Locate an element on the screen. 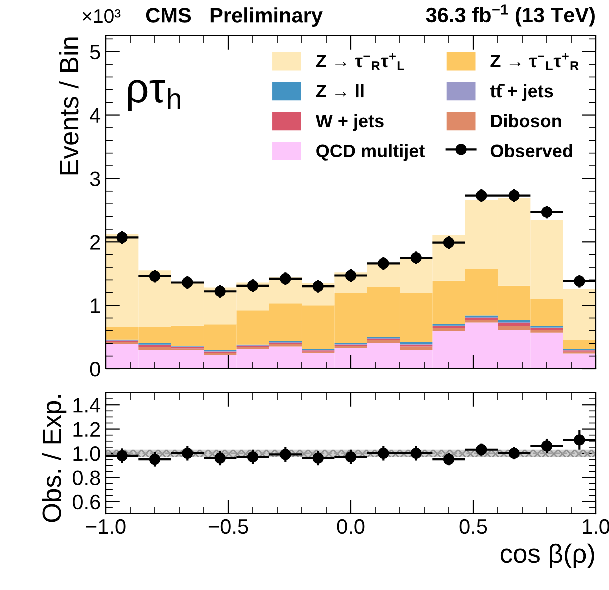 The image size is (609, 590). legend-label: tt̄ + jets is located at coordinates (522, 93).